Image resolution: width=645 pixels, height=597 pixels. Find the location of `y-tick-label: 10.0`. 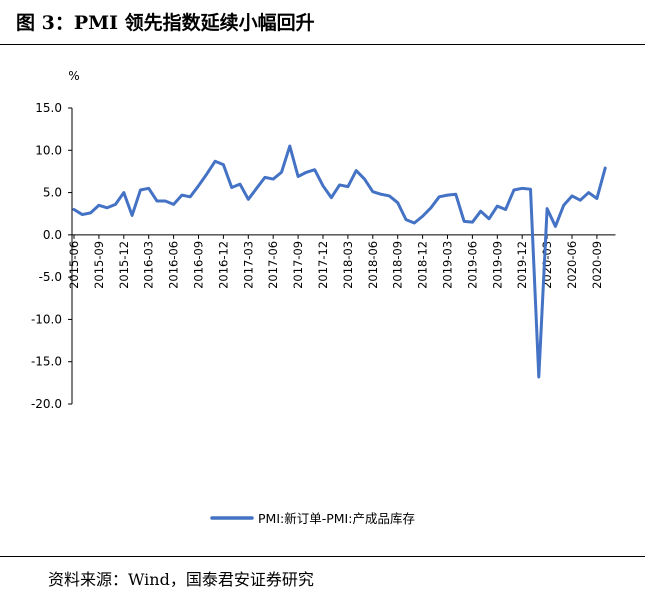

y-tick-label: 10.0 is located at coordinates (48, 150).